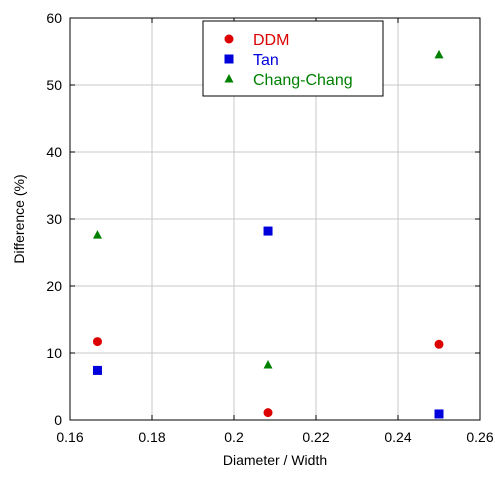 This screenshot has height=490, width=495. I want to click on y-tick-label: 20, so click(54, 286).